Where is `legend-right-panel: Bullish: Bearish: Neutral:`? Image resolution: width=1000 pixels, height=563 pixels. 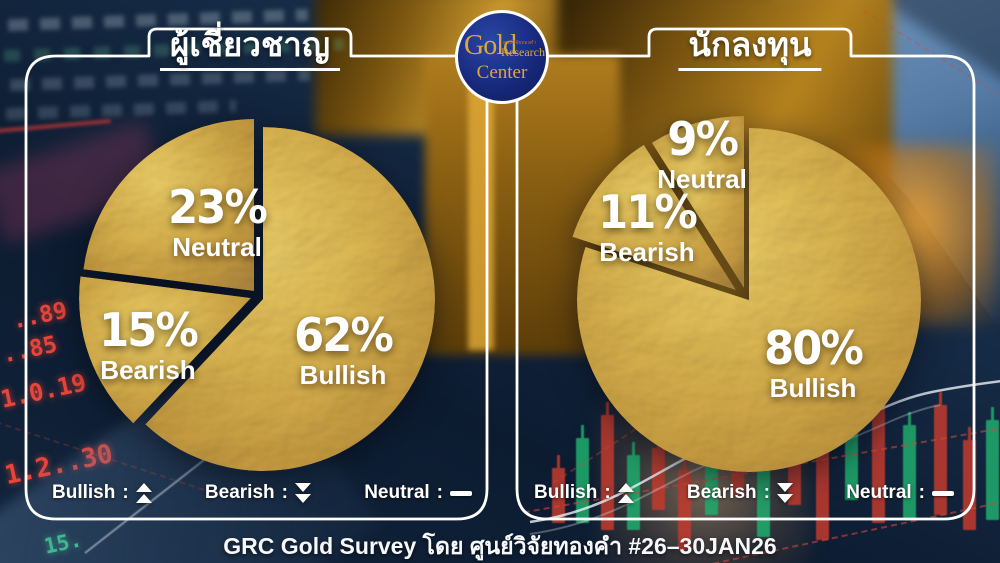
legend-right-panel: Bullish: Bearish: Neutral: is located at coordinates (744, 493).